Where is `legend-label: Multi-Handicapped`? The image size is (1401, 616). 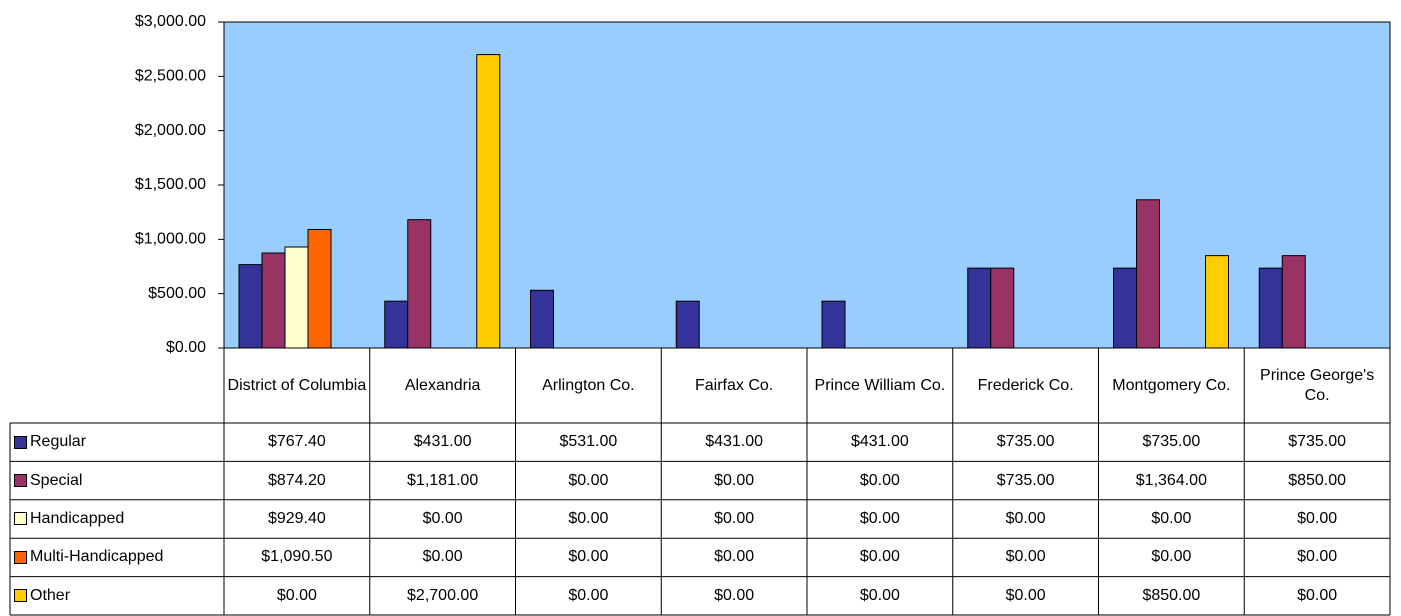 legend-label: Multi-Handicapped is located at coordinates (97, 557).